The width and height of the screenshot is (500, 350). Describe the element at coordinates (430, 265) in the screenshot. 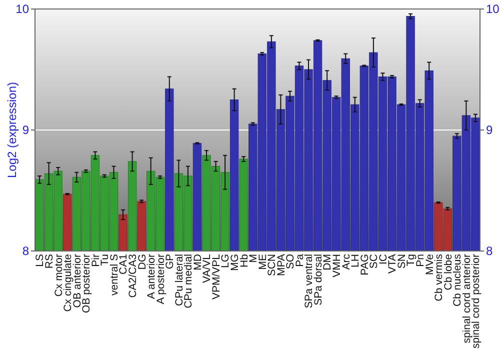

I see `x-tick-label: MVe` at that location.